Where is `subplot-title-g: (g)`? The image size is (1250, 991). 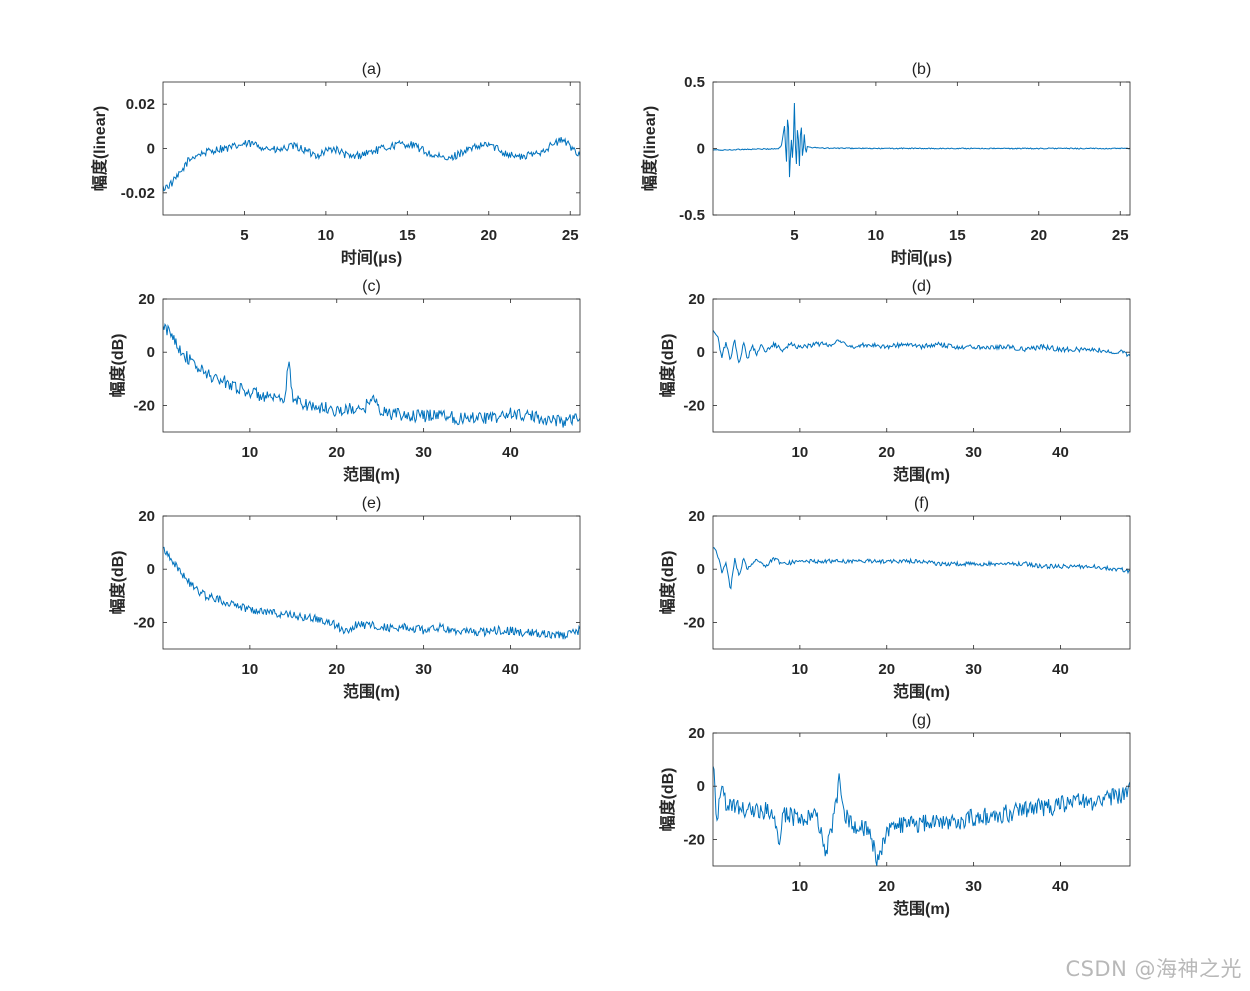
subplot-title-g: (g) is located at coordinates (922, 720).